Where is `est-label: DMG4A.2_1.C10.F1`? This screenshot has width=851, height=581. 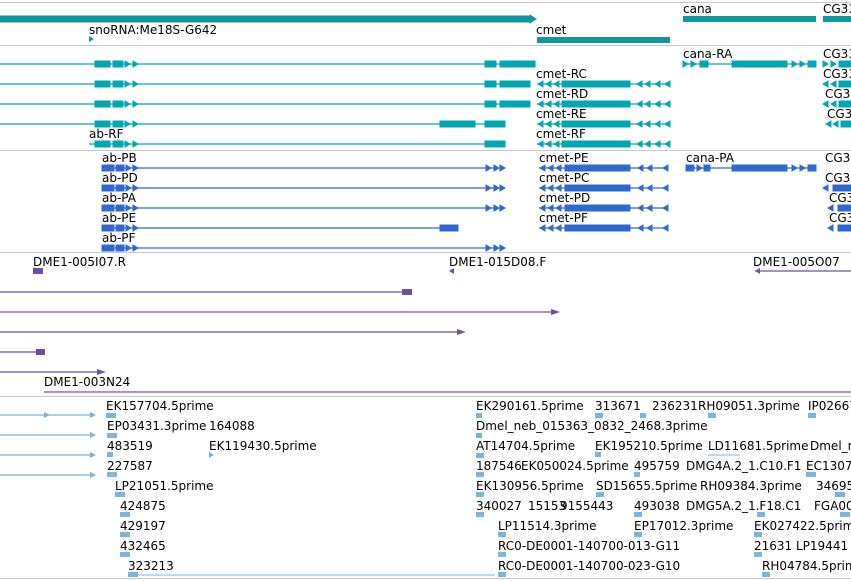 est-label: DMG4A.2_1.C10.F1 is located at coordinates (744, 466).